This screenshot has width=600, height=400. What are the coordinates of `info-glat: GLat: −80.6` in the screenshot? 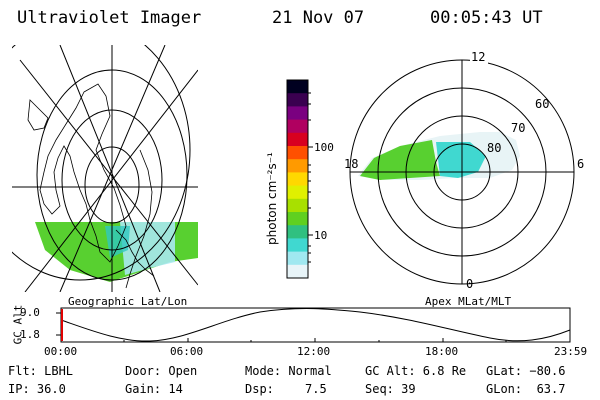 It's located at (526, 371).